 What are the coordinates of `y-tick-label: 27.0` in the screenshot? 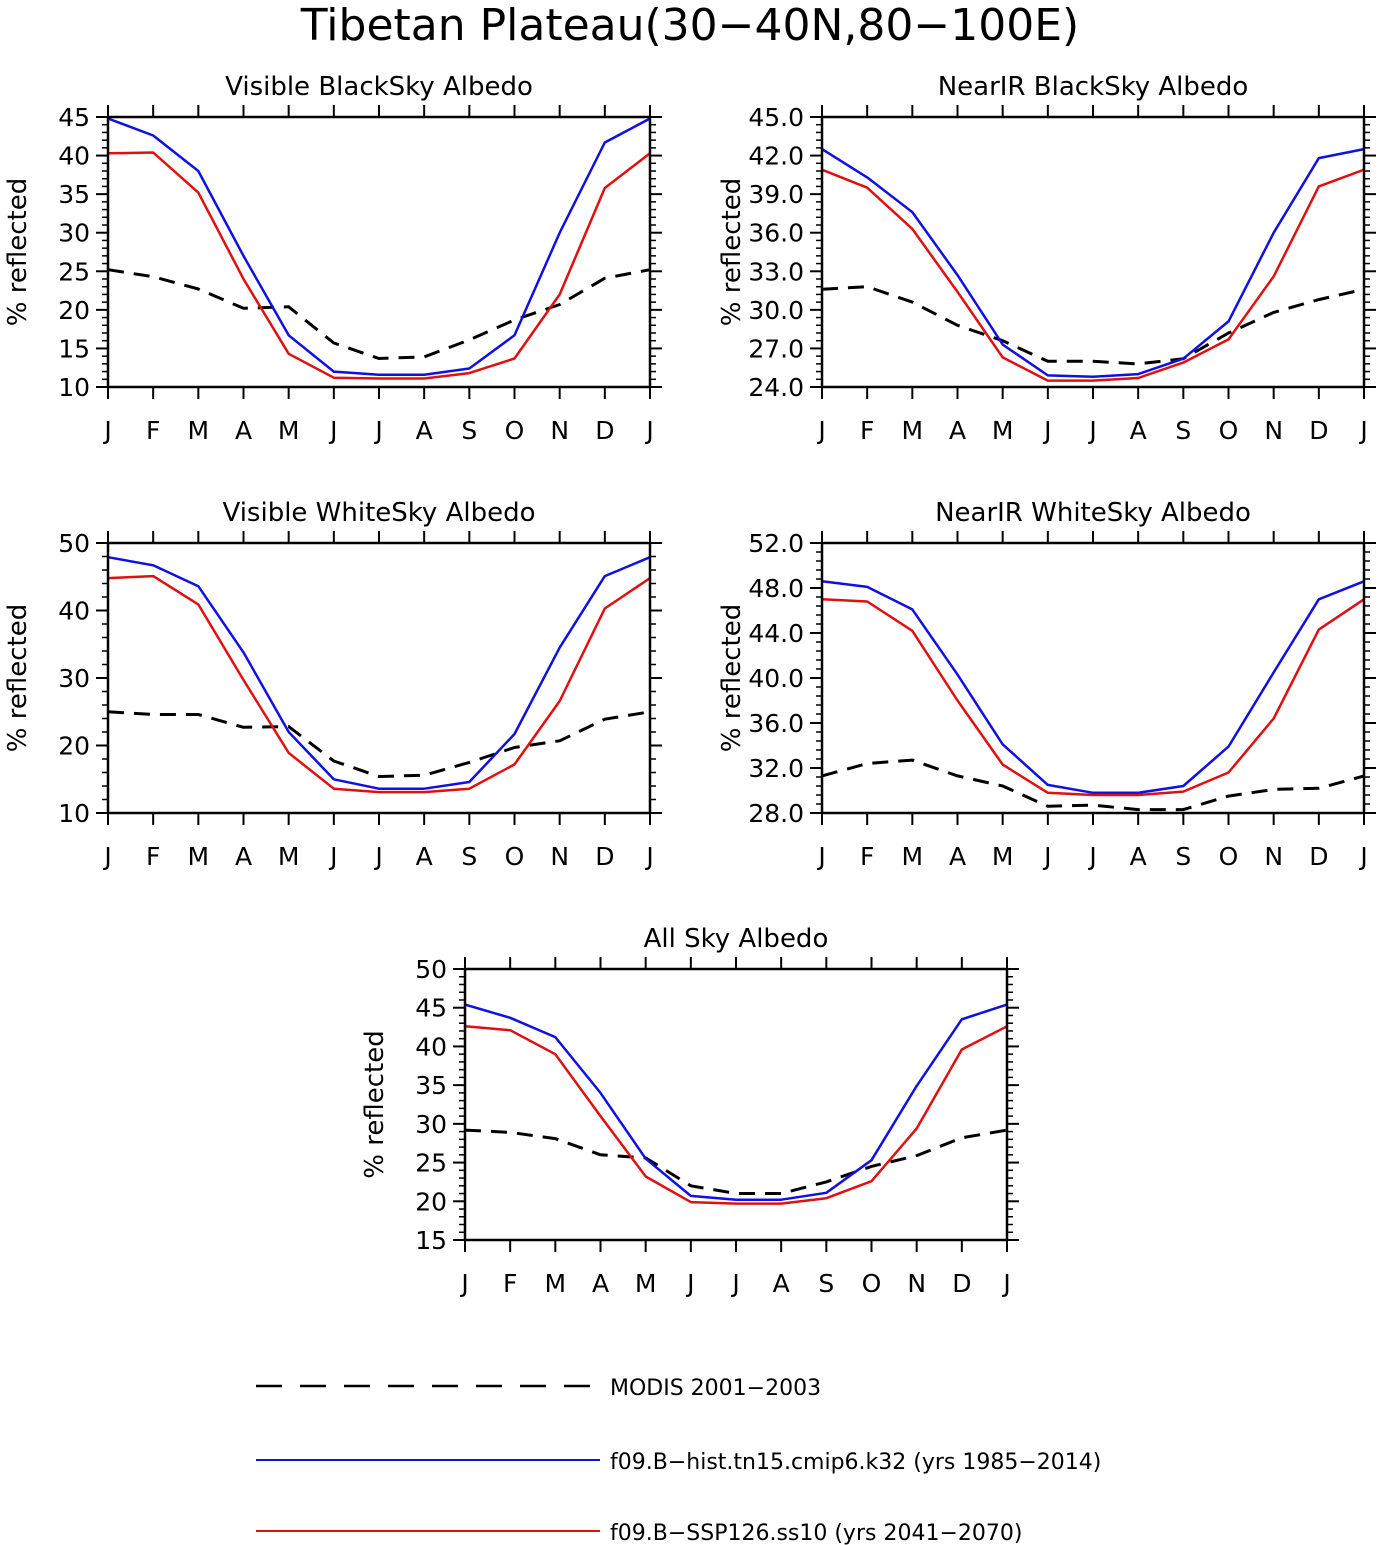 It's located at (776, 348).